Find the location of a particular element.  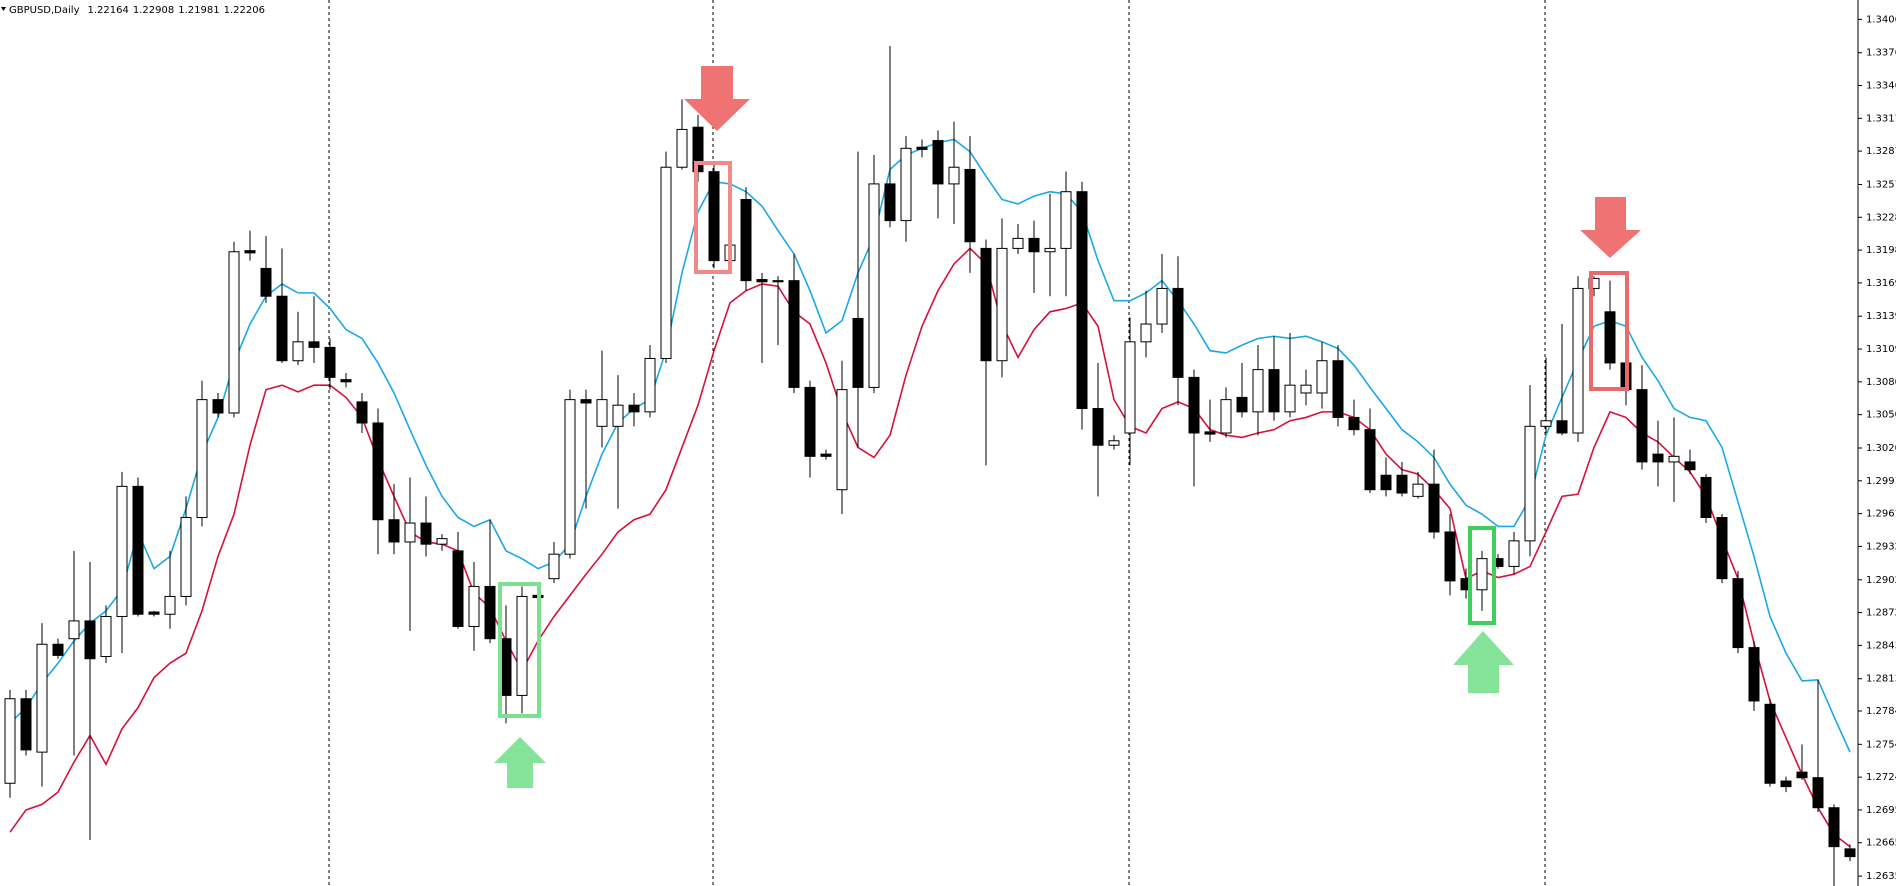

y-tick-label: 1.30505 is located at coordinates (1881, 415).